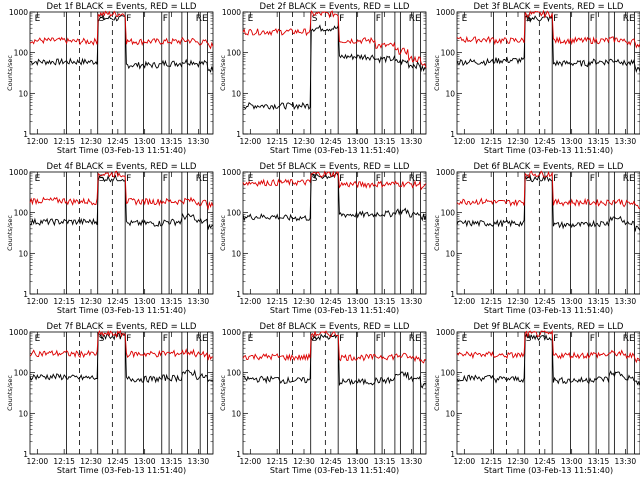  I want to click on chart-title: Det 5f BLACK = Events, RED = LLD, so click(335, 167).